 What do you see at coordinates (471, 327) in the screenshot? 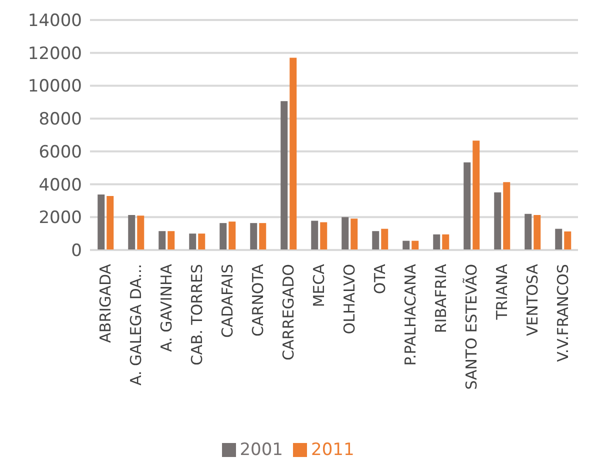
I see `x-tick-label: SANTO ESTEVÃO` at bounding box center [471, 327].